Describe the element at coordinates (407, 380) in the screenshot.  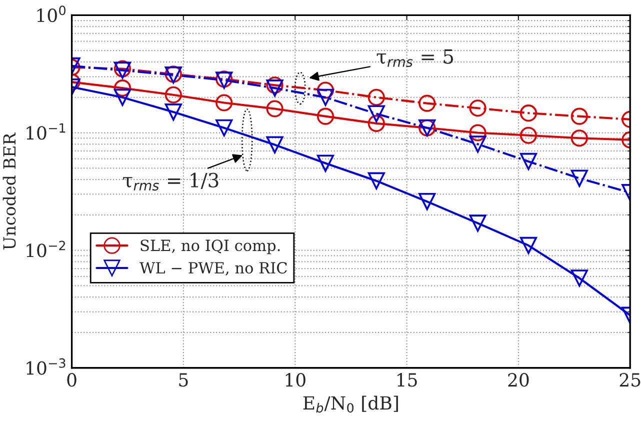
I see `x-tick-label: 15` at that location.